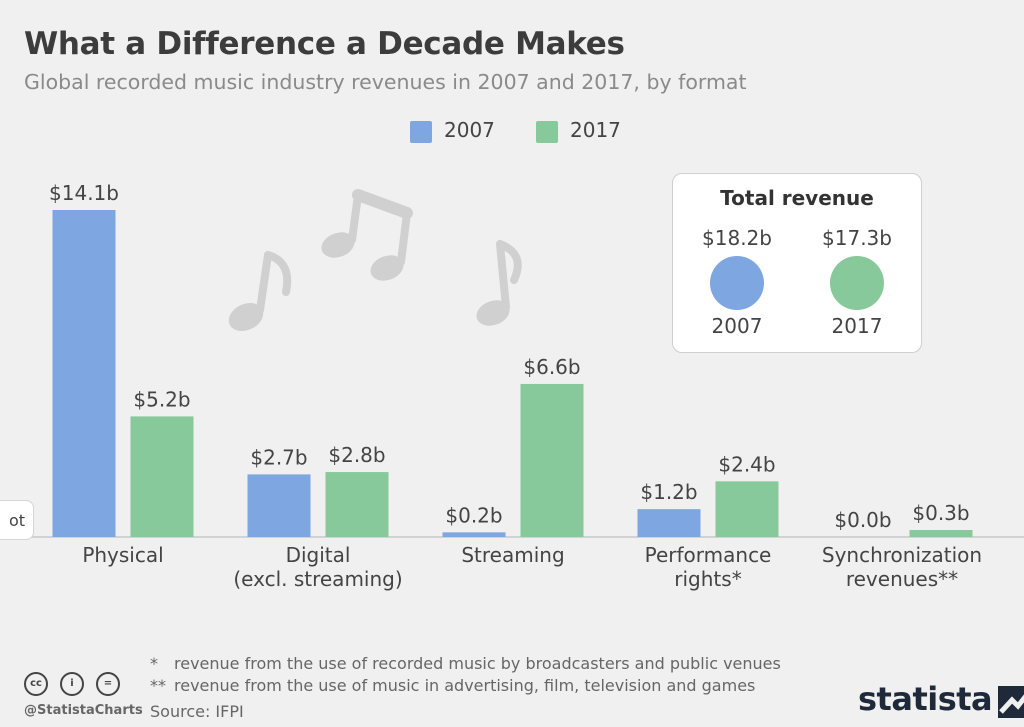  What do you see at coordinates (154, 663) in the screenshot?
I see `footnote-1-mark: *` at bounding box center [154, 663].